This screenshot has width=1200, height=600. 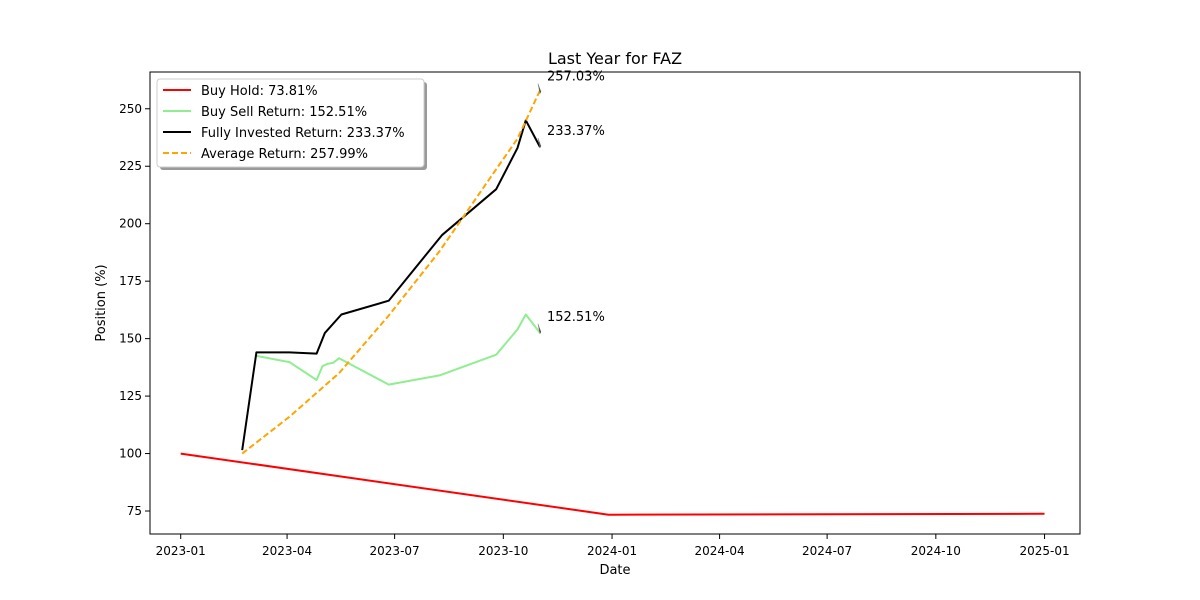 I want to click on legend-label-1: Buy Sell Return: 152.51%, so click(x=284, y=112).